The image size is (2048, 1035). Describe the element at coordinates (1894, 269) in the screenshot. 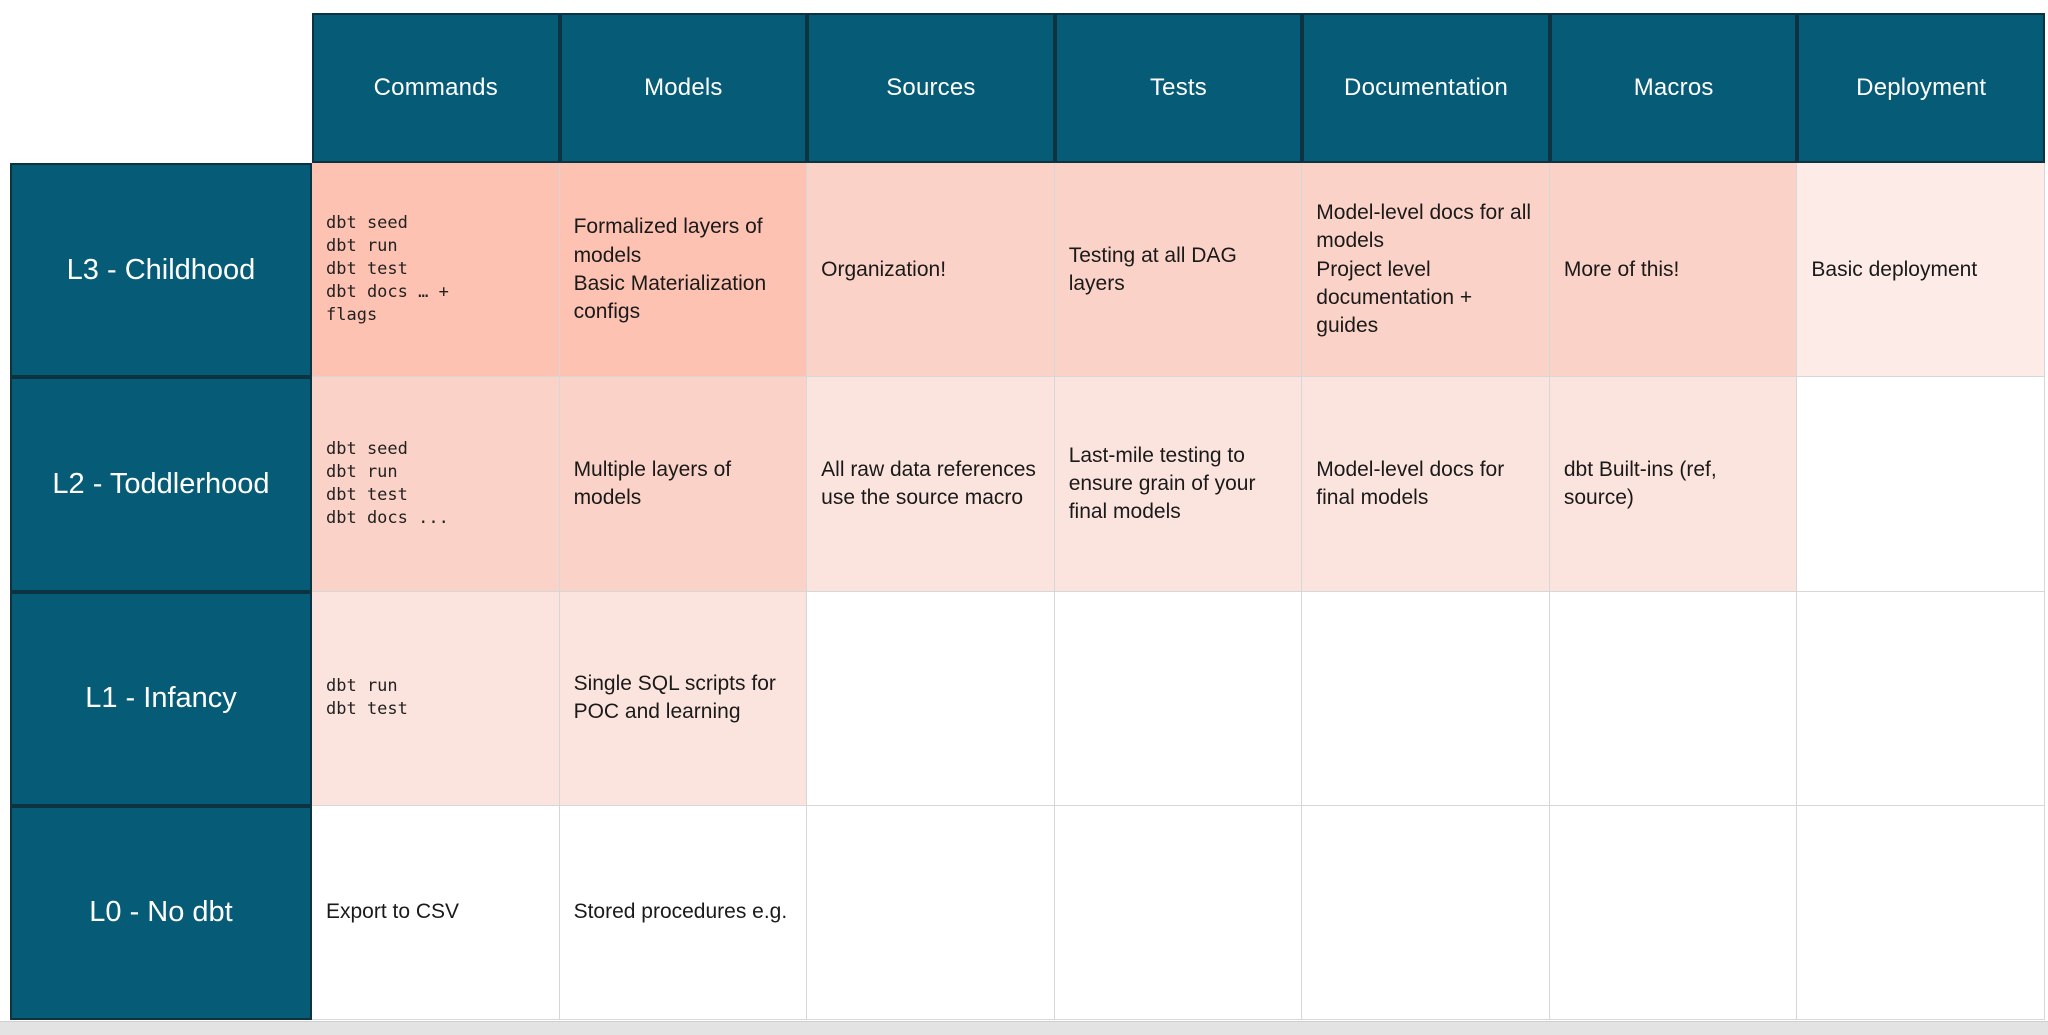

I see `cell-text: Basic deployment` at that location.